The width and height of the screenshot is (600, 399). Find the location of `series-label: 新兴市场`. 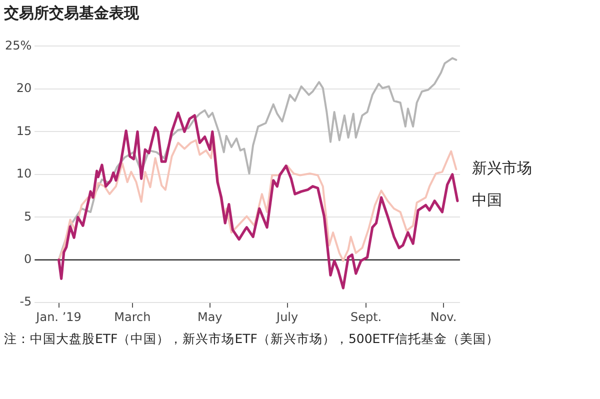

series-label: 新兴市场 is located at coordinates (502, 168).